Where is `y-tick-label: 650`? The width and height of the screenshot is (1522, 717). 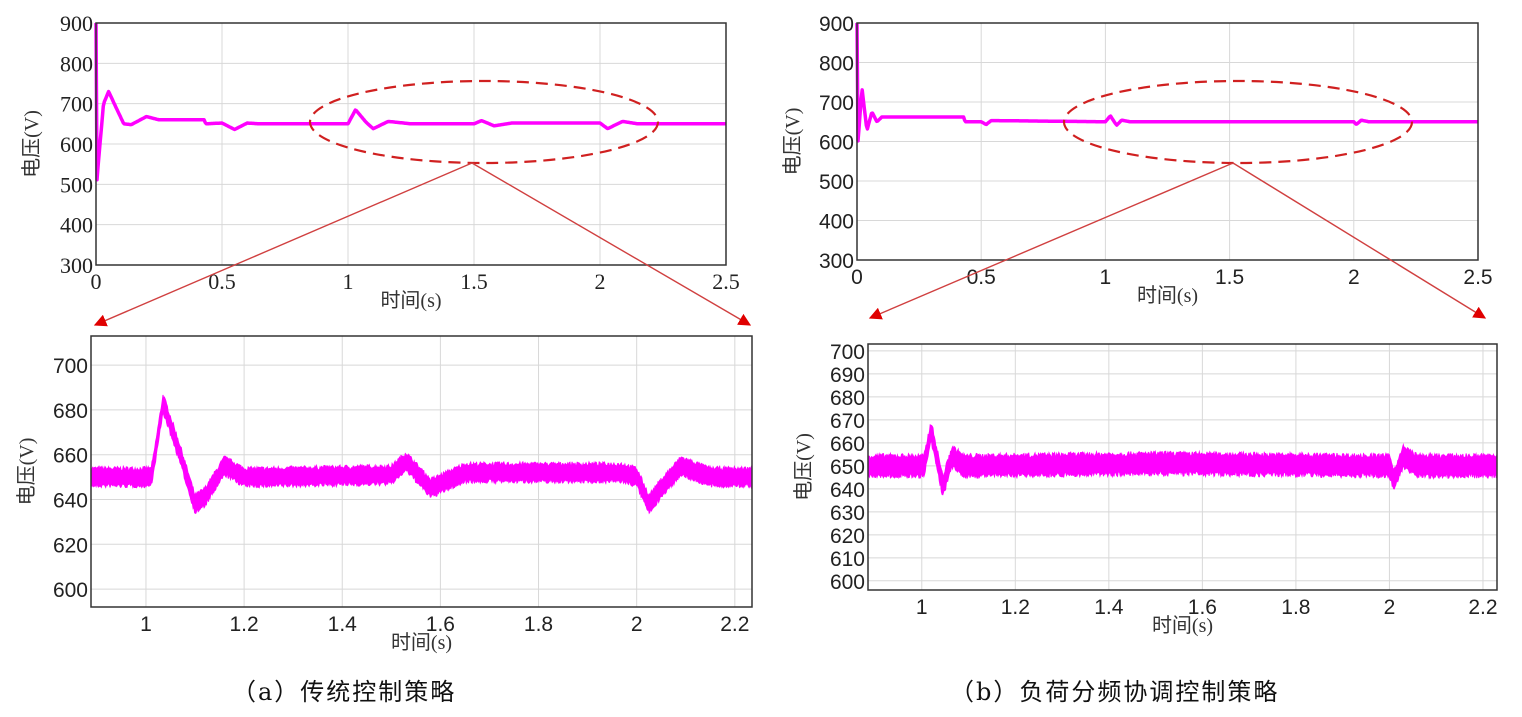 y-tick-label: 650 is located at coordinates (847, 467).